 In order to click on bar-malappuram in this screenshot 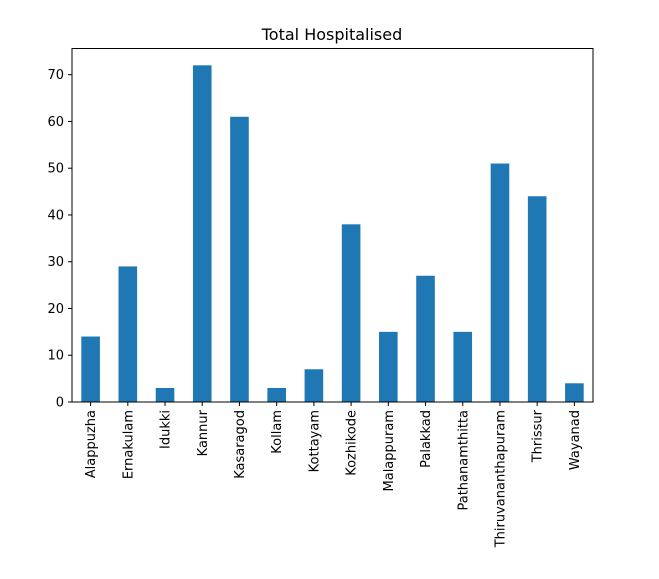, I will do `click(388, 366)`.